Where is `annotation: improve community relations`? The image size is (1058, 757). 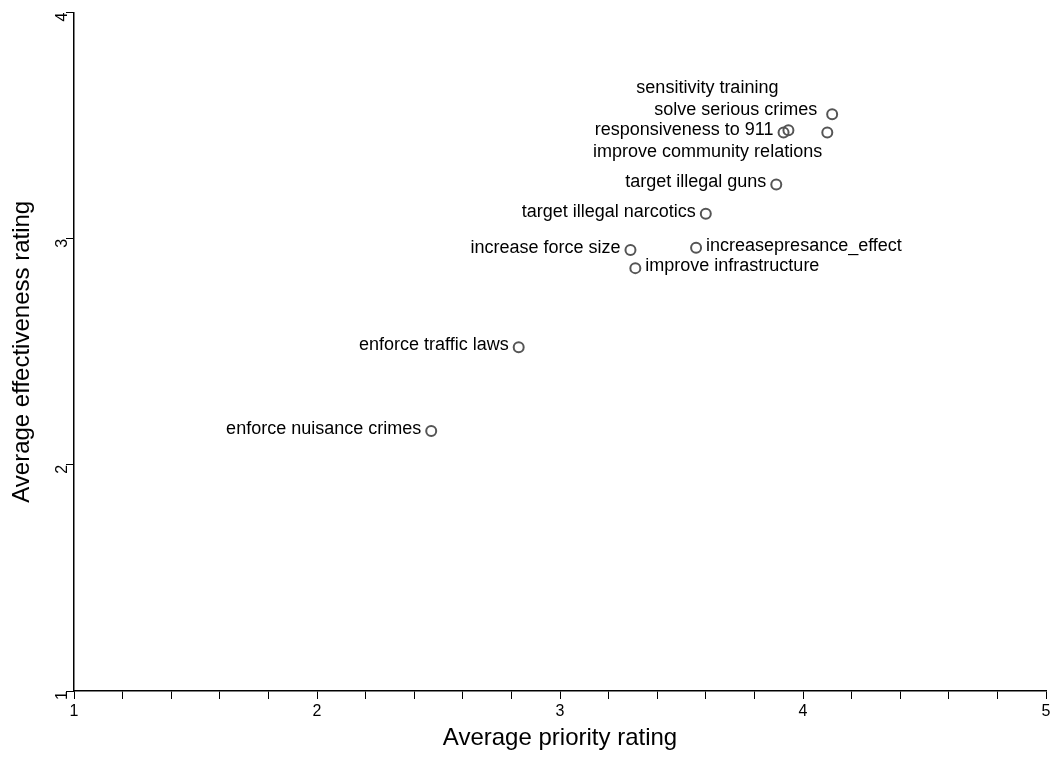
annotation: improve community relations is located at coordinates (708, 151).